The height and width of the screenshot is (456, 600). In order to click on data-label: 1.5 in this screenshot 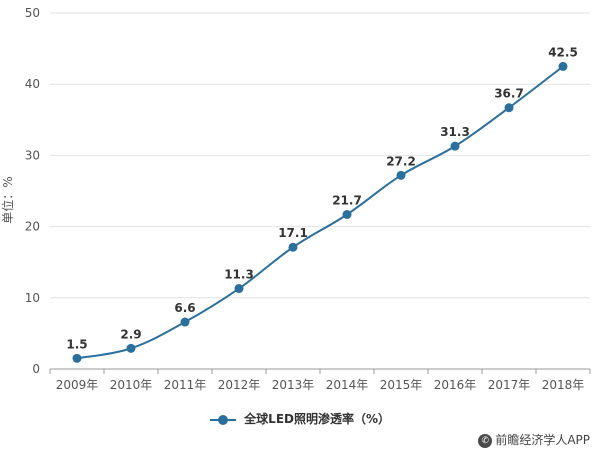, I will do `click(76, 344)`.